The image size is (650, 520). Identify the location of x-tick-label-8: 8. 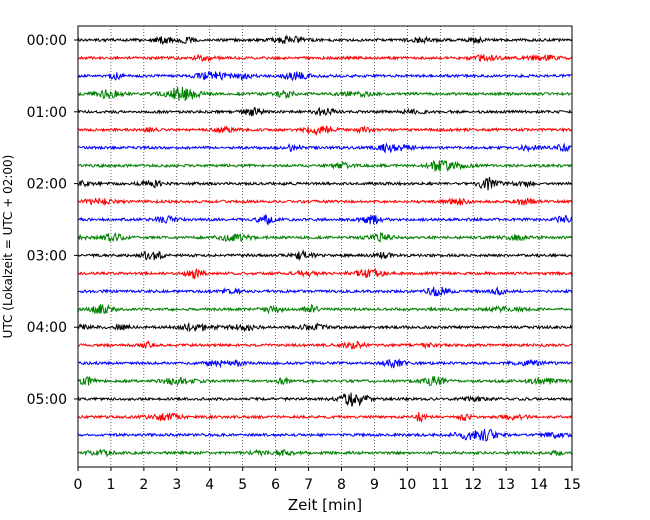
(341, 485).